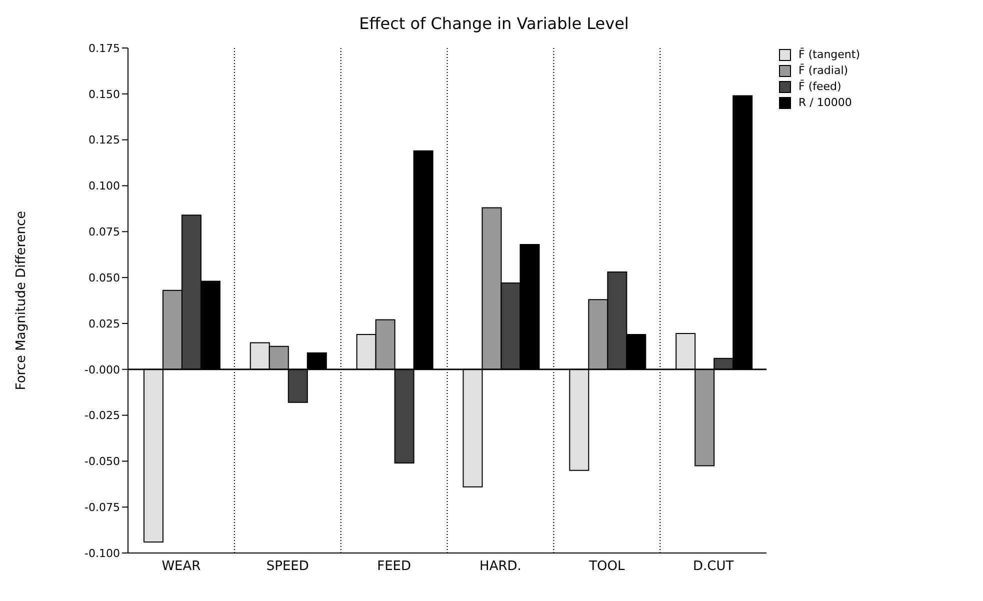  What do you see at coordinates (102, 369) in the screenshot?
I see `y-tick-label: -0.000` at bounding box center [102, 369].